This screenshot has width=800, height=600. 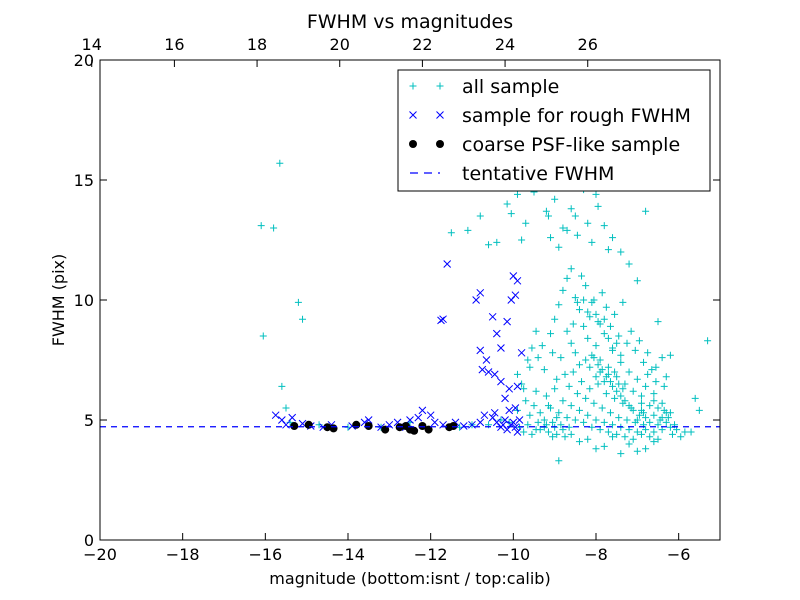 I want to click on y-tick-label: 5, so click(x=89, y=420).